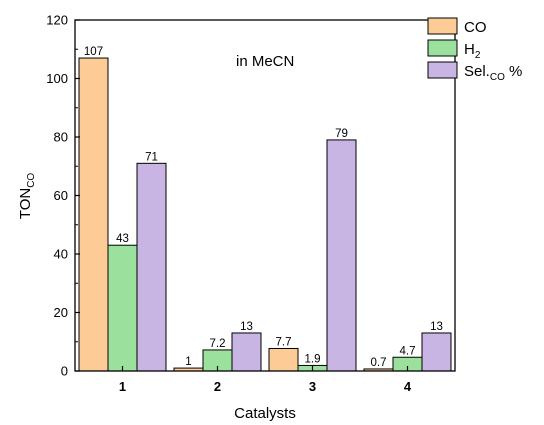  I want to click on legend-label: Sel.CO %, so click(493, 73).